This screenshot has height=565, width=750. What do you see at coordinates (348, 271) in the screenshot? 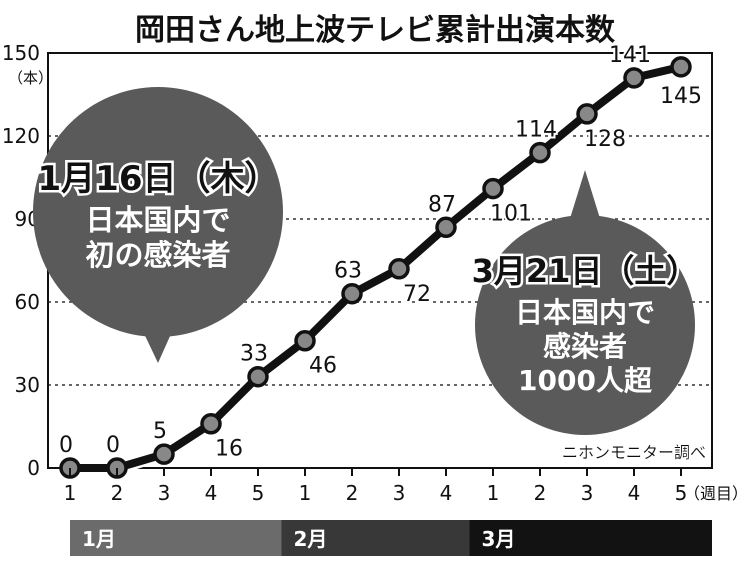
I see `data-label-6: 63` at bounding box center [348, 271].